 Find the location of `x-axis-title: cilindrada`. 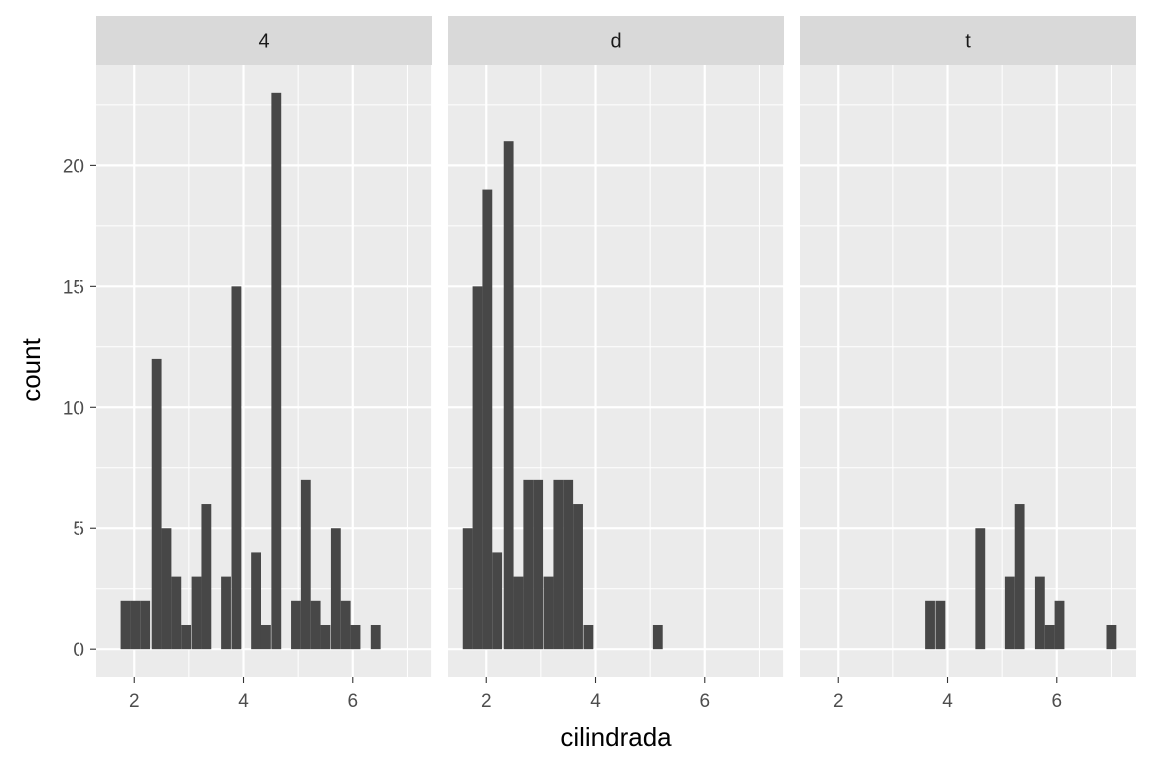

x-axis-title: cilindrada is located at coordinates (616, 737).